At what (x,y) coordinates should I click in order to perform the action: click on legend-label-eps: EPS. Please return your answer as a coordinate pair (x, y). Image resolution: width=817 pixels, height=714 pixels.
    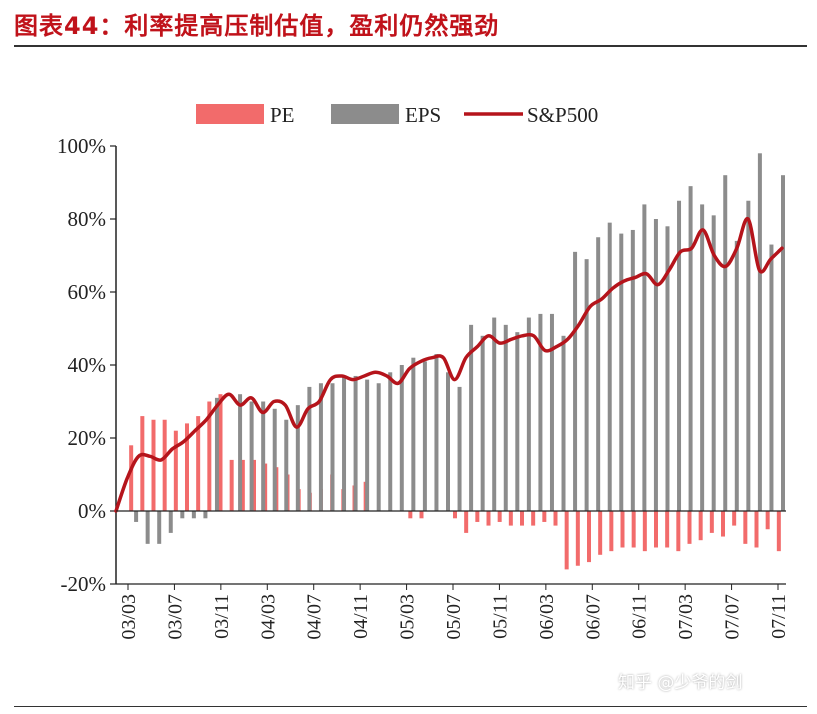
    Looking at the image, I should click on (423, 115).